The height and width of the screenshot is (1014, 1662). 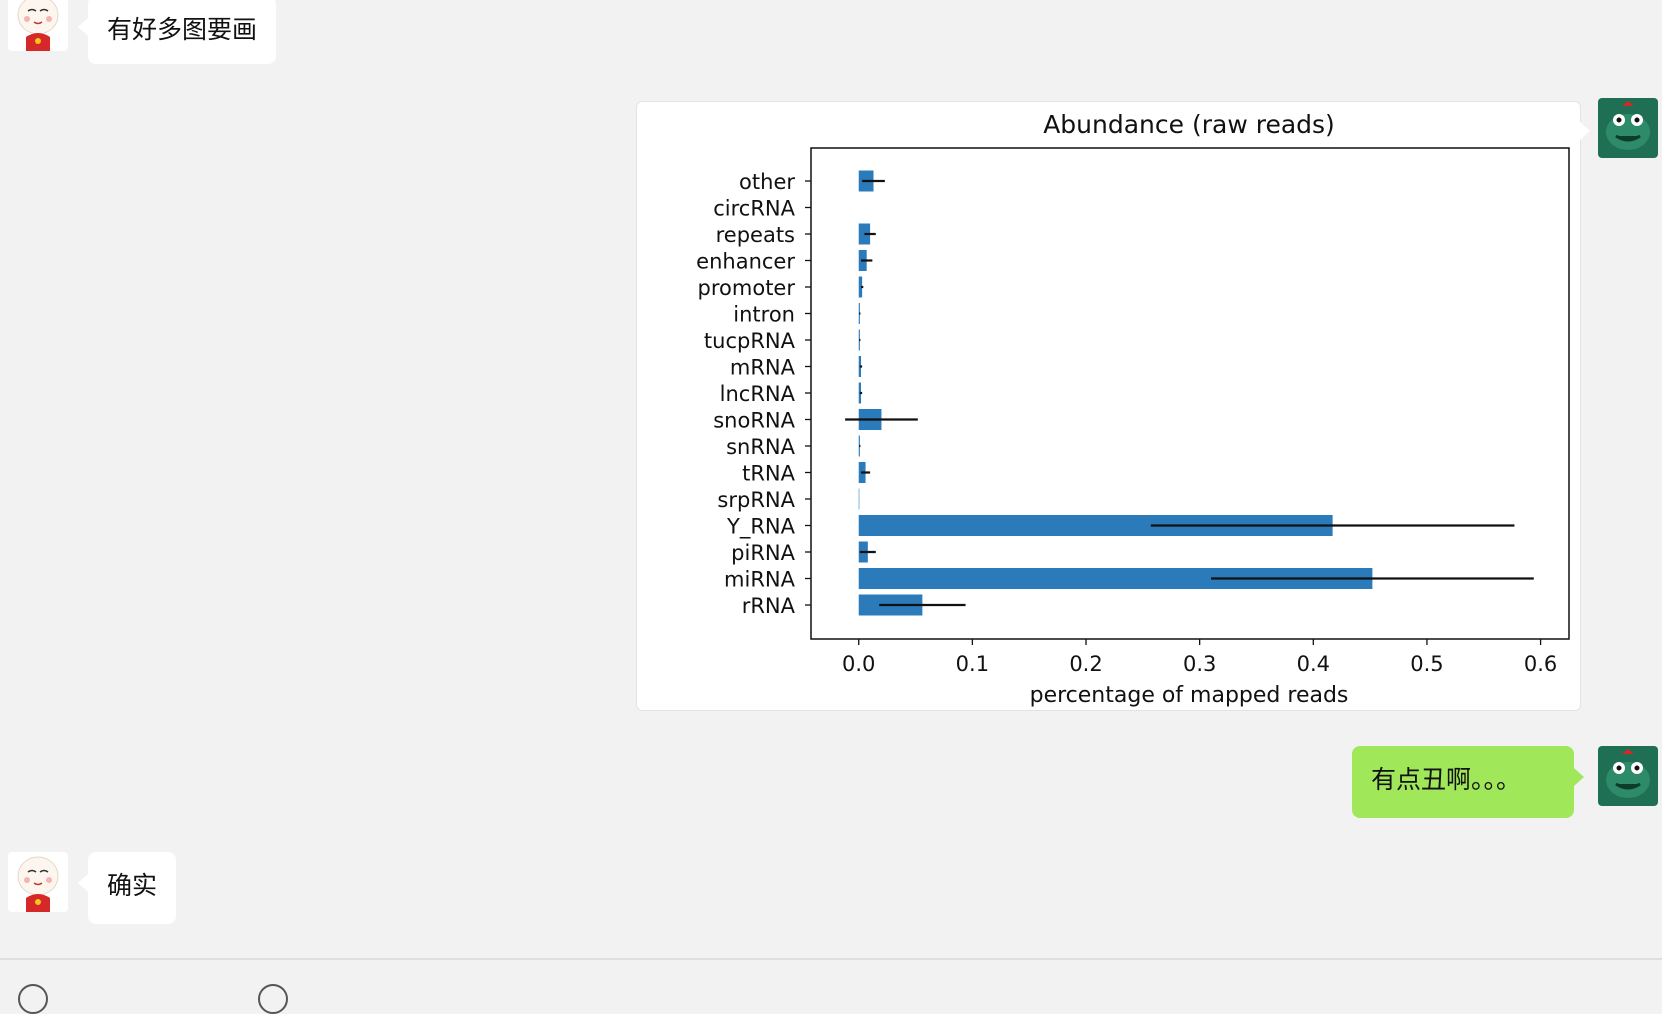 I want to click on y-tick-label: tRNA, so click(x=769, y=474).